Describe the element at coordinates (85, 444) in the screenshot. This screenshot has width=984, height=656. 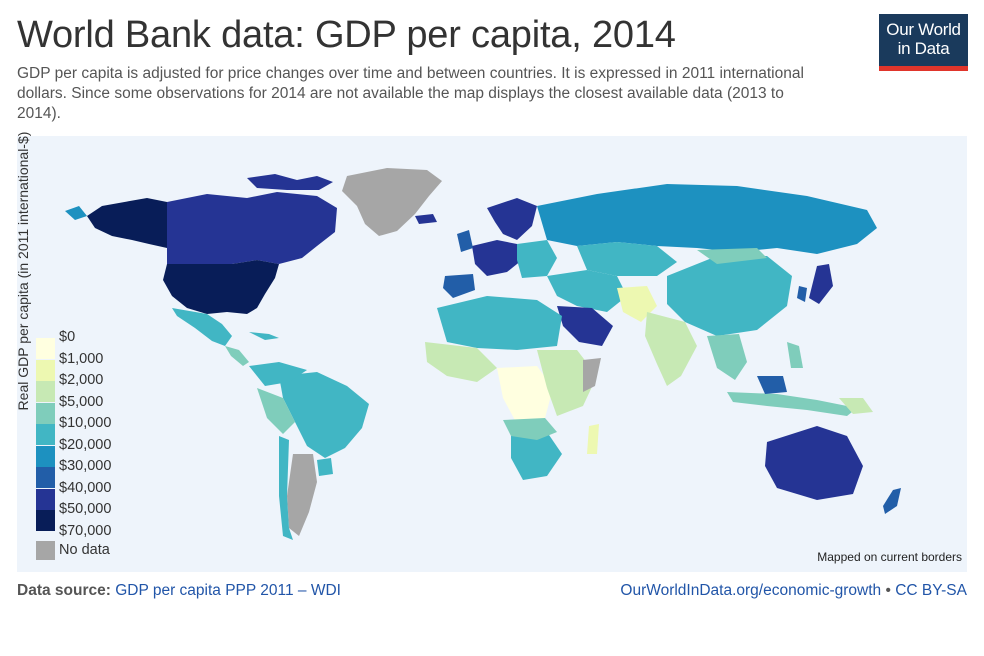
I see `legend-label: $20,000` at that location.